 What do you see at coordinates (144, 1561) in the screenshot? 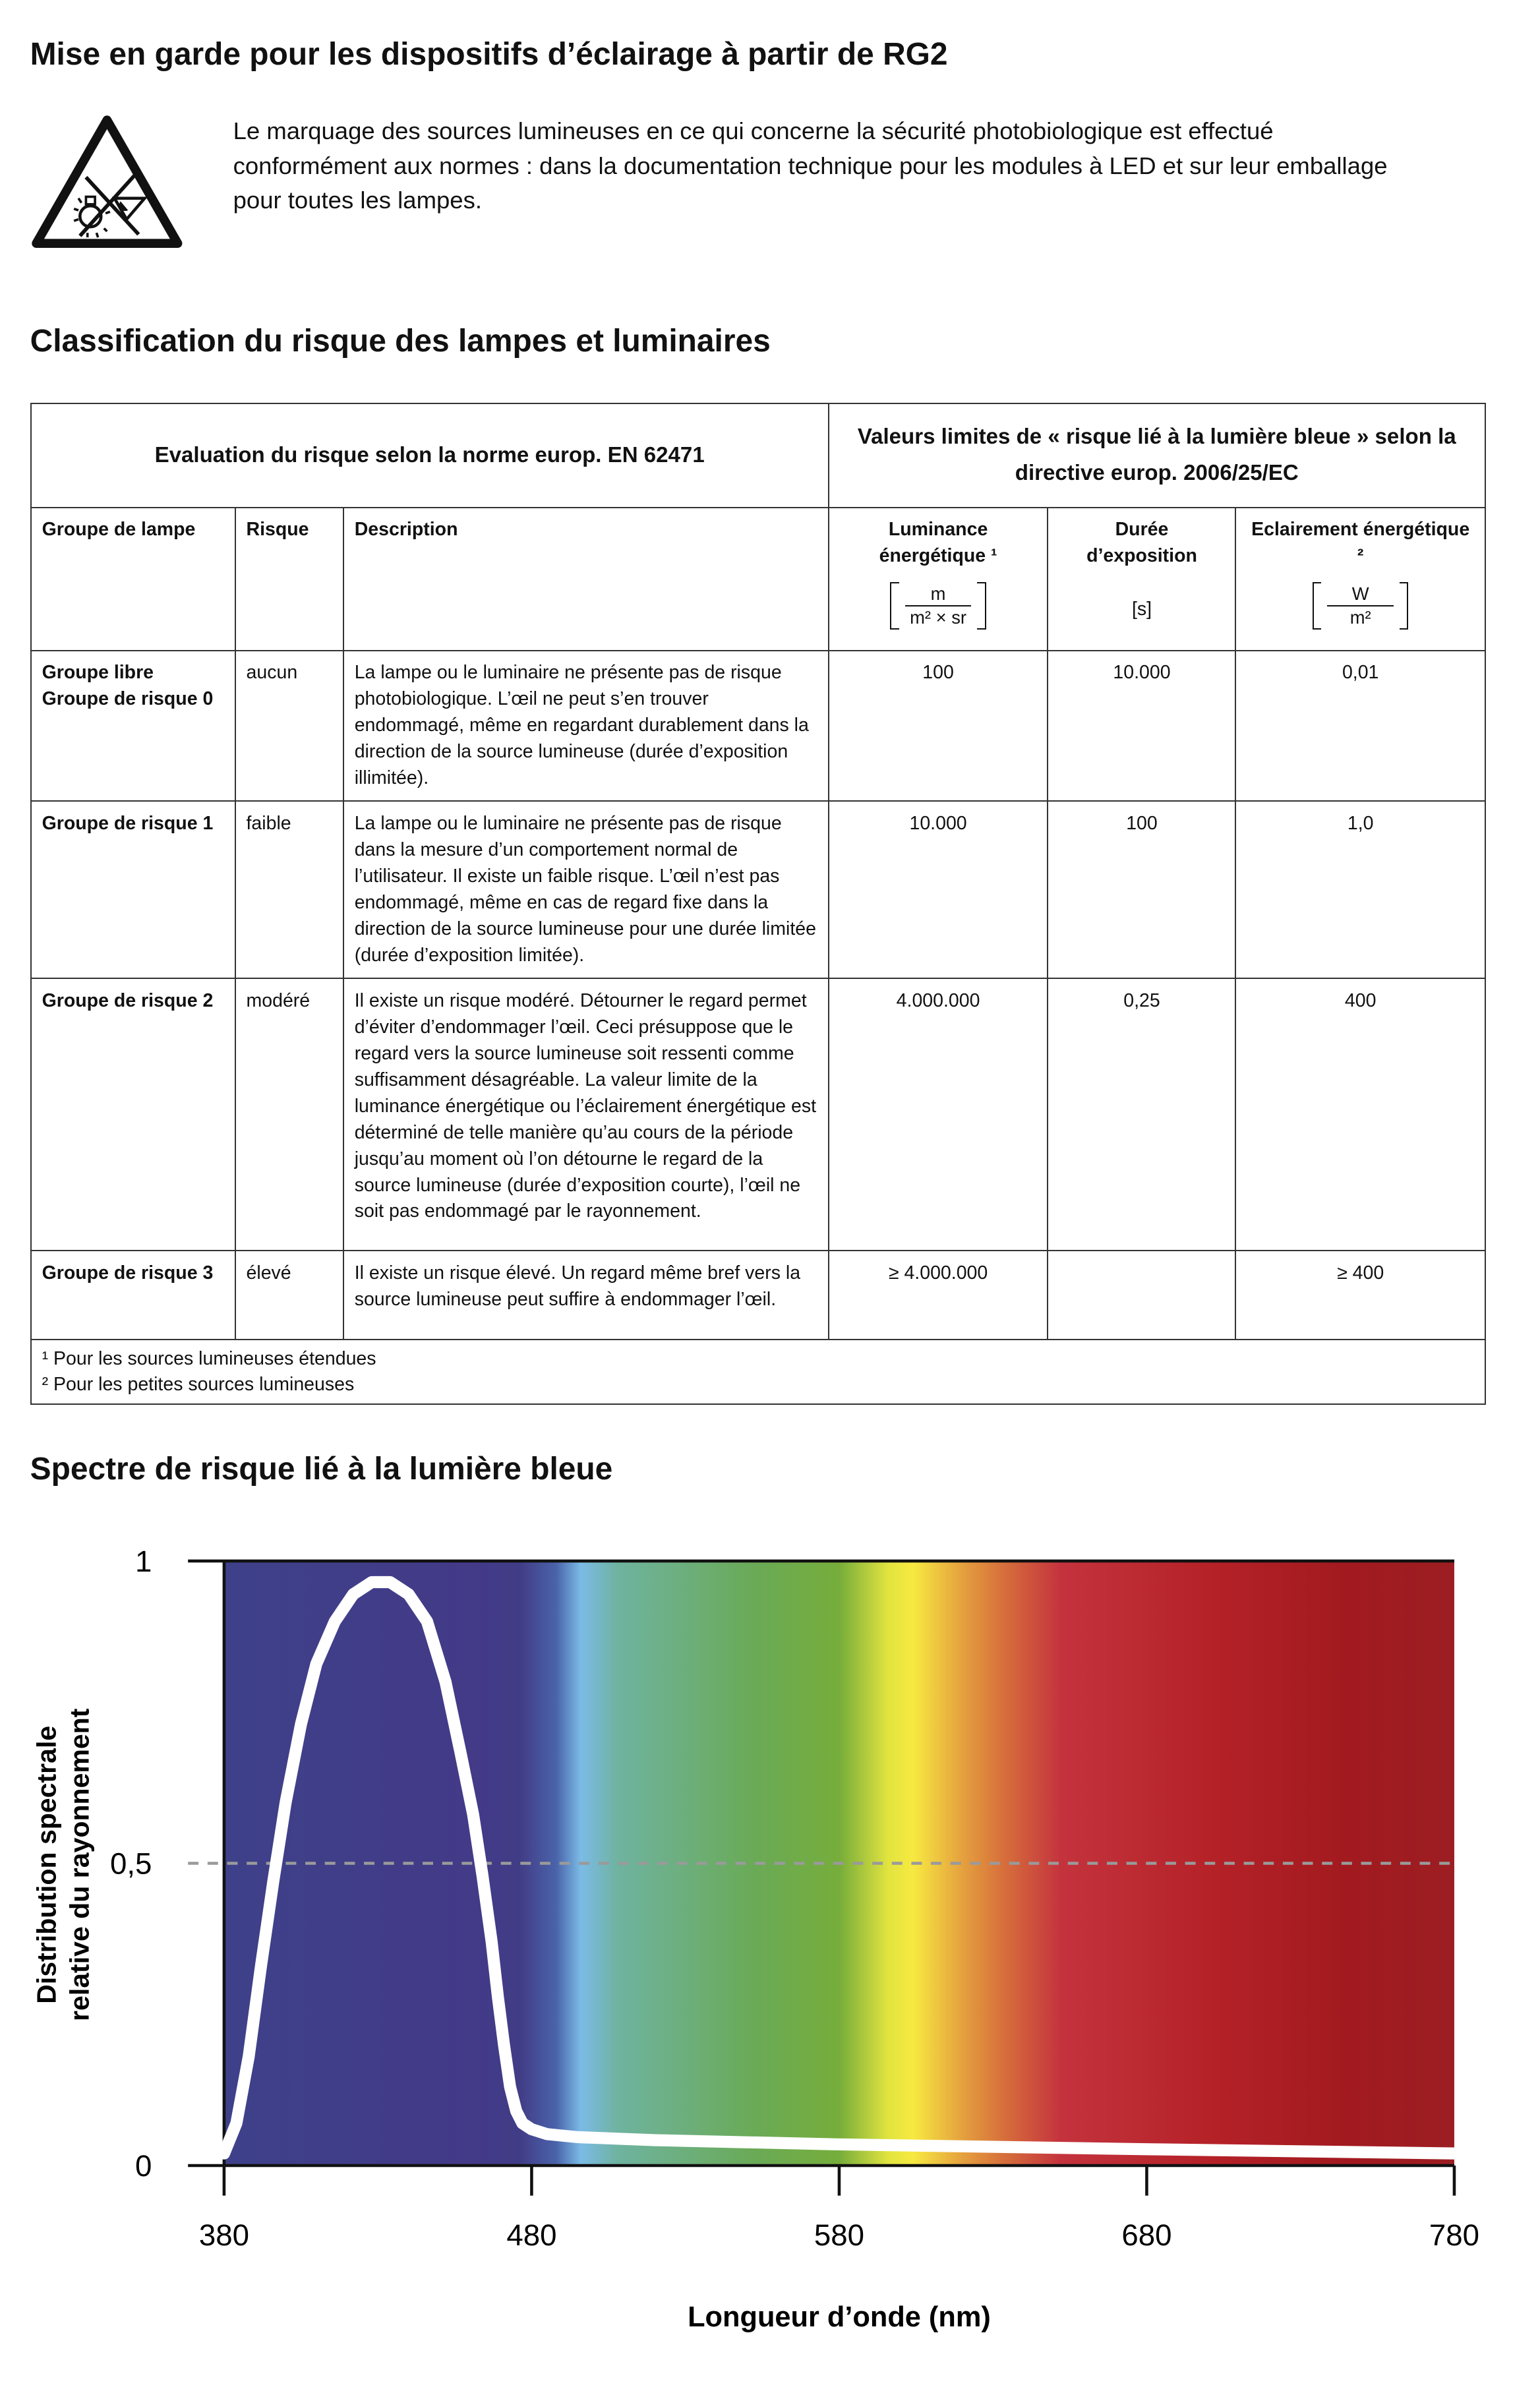
I see `y-tick-label: 1` at bounding box center [144, 1561].